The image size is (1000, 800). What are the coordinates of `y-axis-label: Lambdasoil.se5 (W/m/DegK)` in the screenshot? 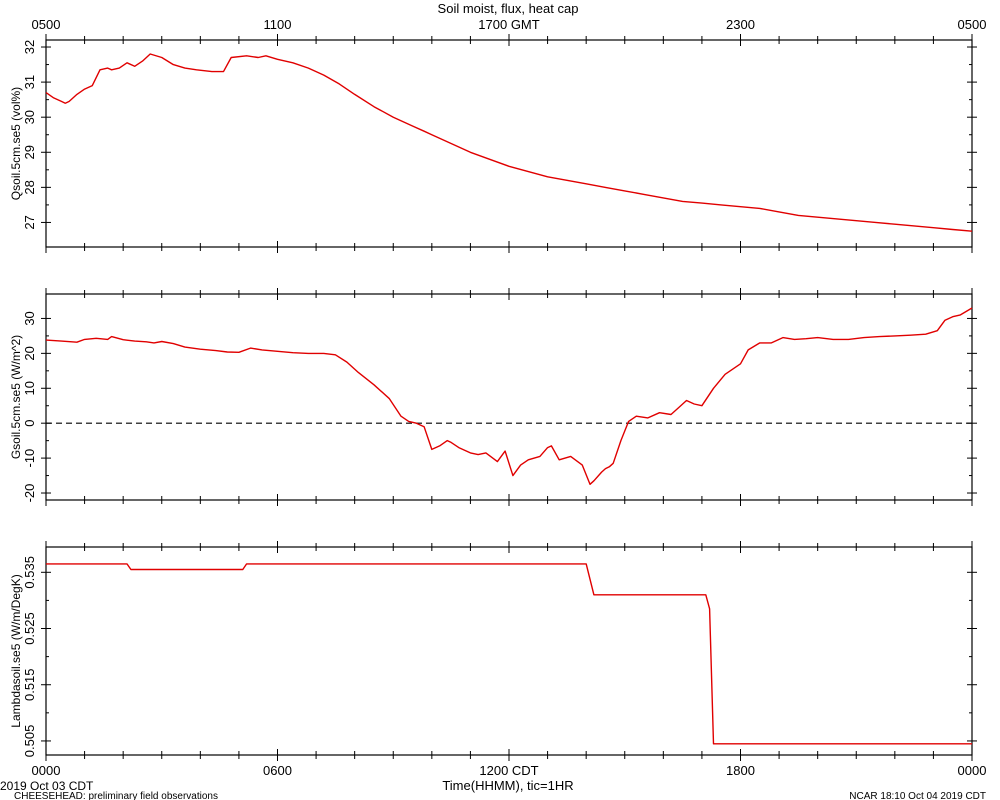 It's located at (16, 650).